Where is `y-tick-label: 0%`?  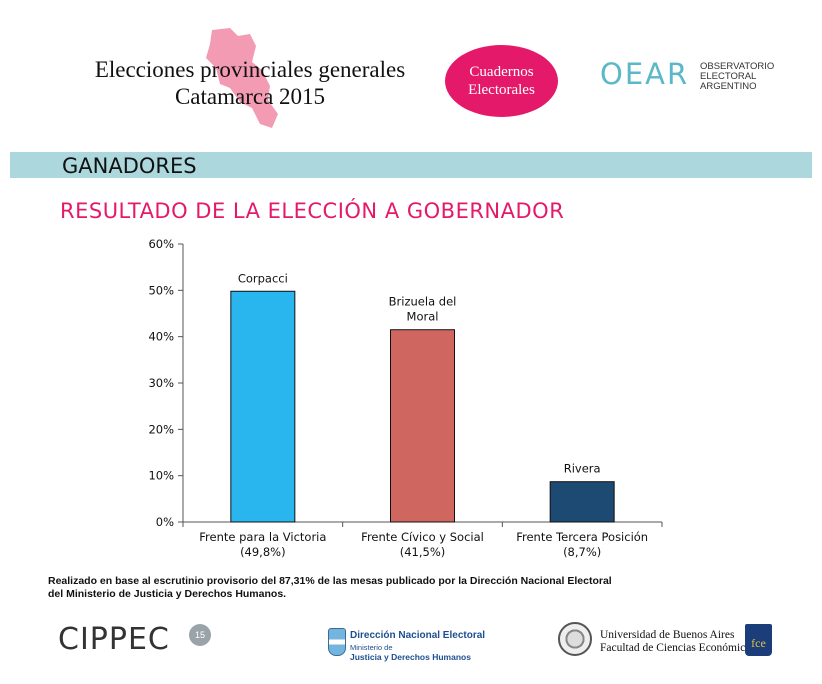
y-tick-label: 0% is located at coordinates (165, 522).